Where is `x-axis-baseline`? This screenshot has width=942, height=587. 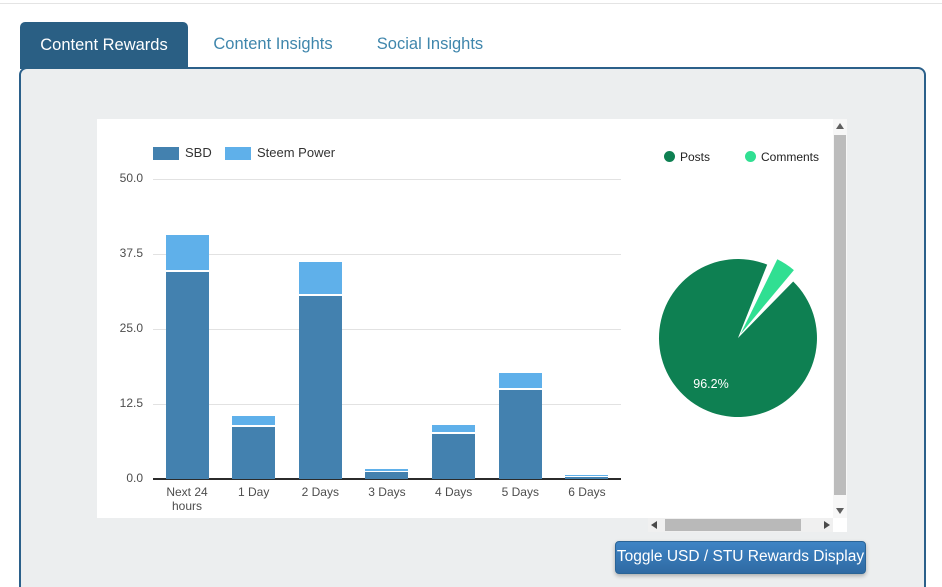 x-axis-baseline is located at coordinates (387, 479).